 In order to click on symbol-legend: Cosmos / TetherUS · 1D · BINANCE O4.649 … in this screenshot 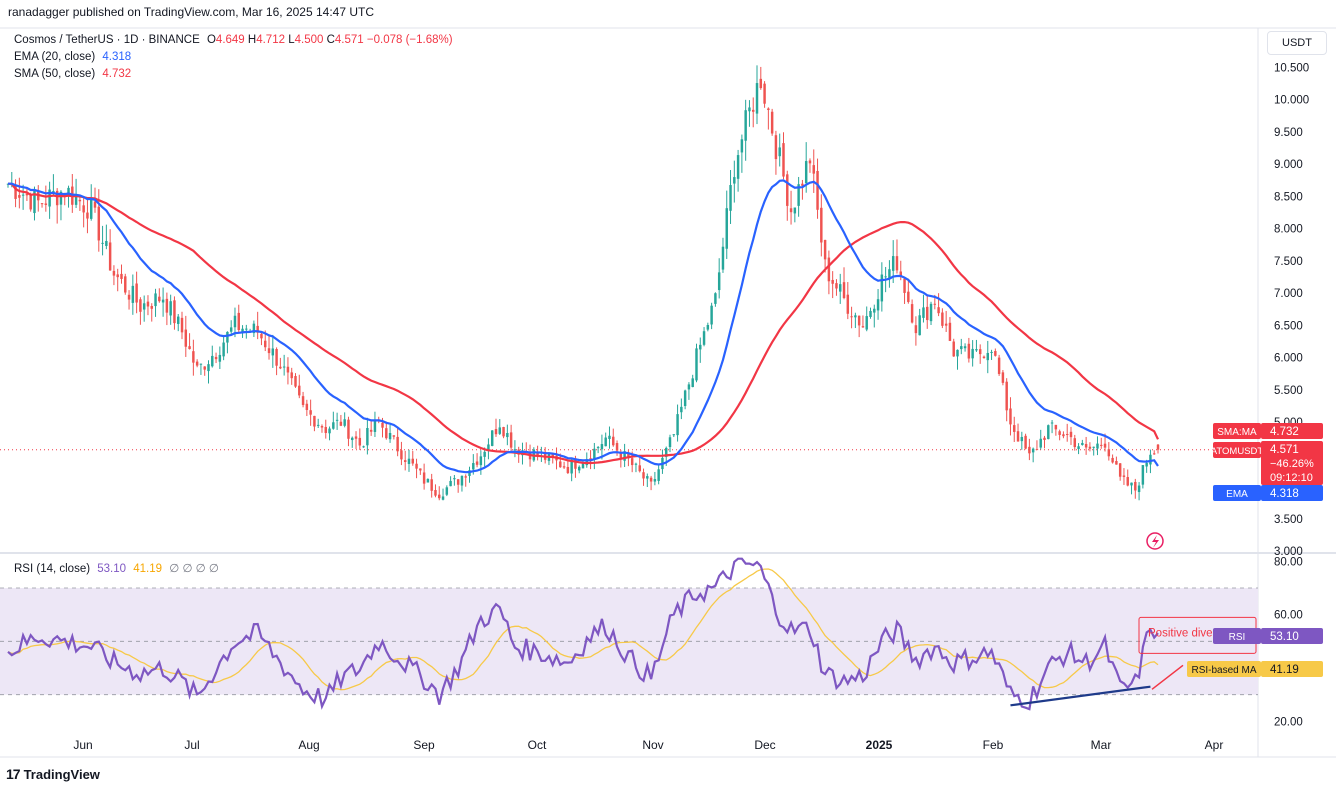, I will do `click(233, 40)`.